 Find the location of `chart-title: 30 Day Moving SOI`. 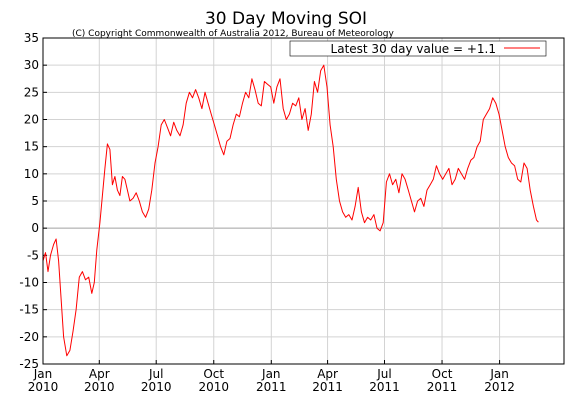

chart-title: 30 Day Moving SOI is located at coordinates (286, 19).